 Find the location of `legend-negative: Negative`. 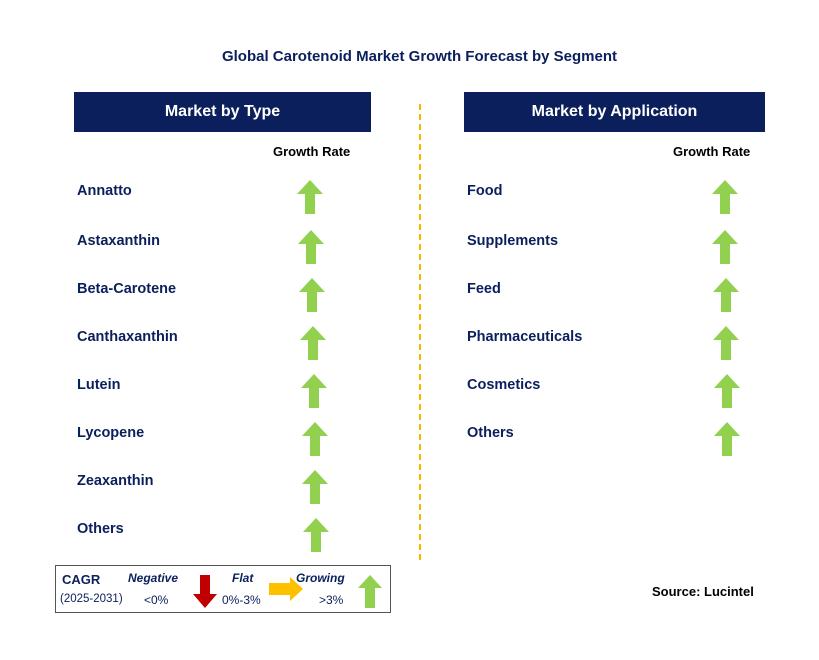

legend-negative: Negative is located at coordinates (153, 578).